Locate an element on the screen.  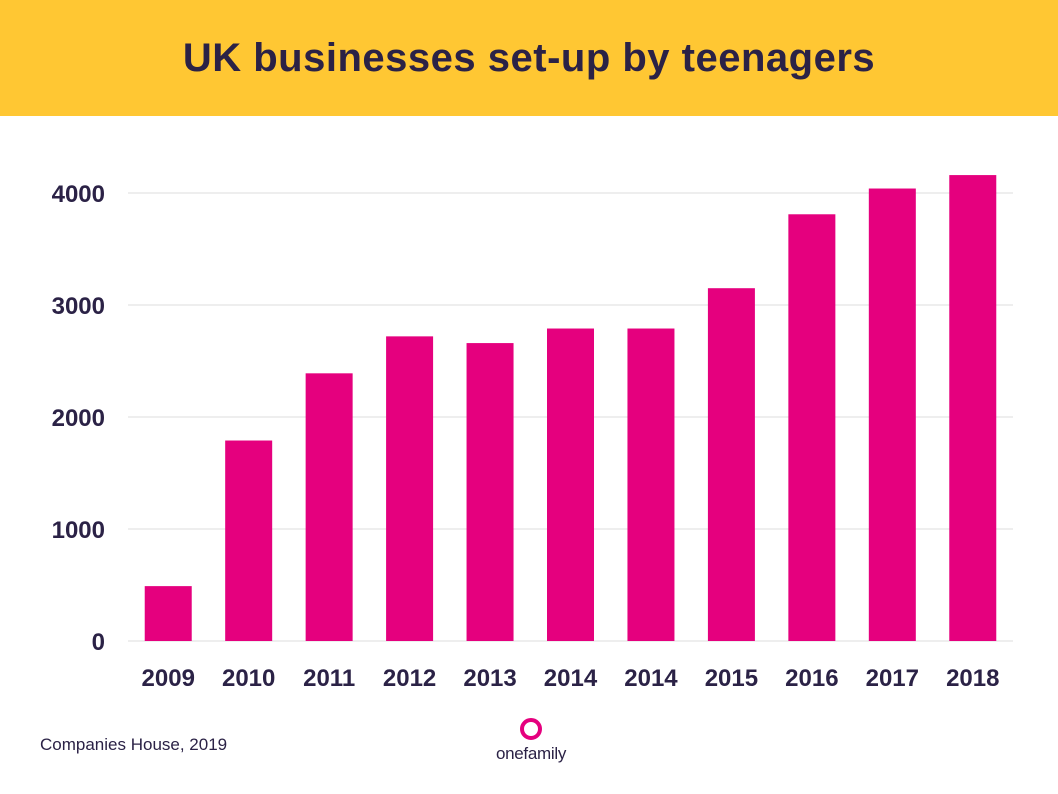
chart-title: UK businesses set-up by teenagers is located at coordinates (529, 57).